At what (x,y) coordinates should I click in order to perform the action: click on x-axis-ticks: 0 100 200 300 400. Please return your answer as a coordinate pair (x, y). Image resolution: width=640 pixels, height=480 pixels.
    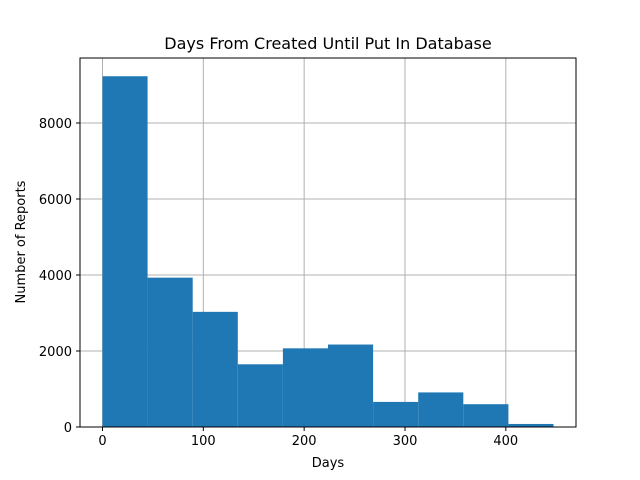
    Looking at the image, I should click on (308, 438).